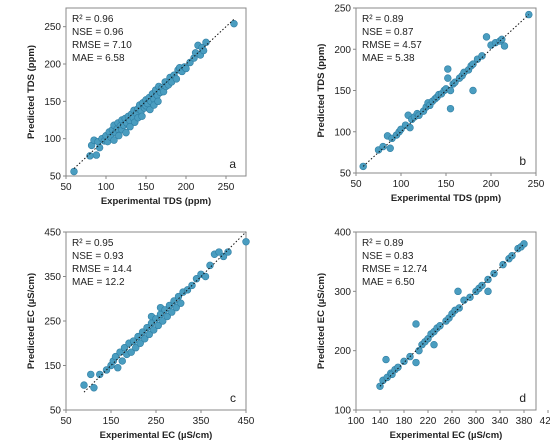  What do you see at coordinates (102, 269) in the screenshot?
I see `stat-line: RMSE = 14.4` at bounding box center [102, 269].